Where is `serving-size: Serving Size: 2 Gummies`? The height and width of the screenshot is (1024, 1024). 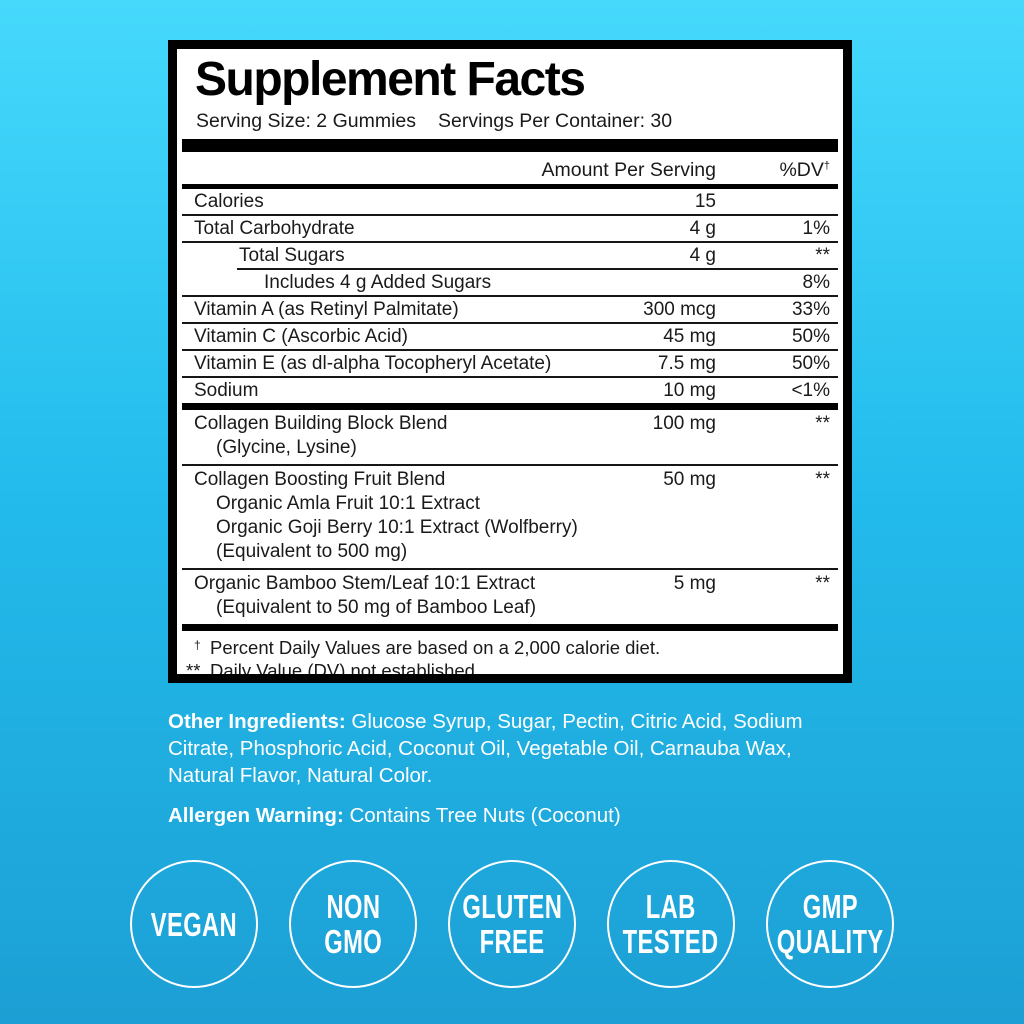 serving-size: Serving Size: 2 Gummies is located at coordinates (306, 121).